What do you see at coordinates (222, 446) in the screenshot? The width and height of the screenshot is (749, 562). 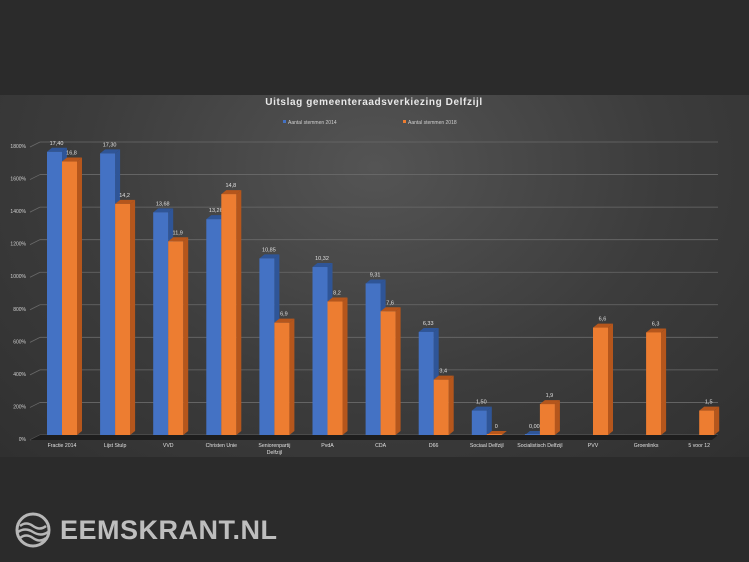 I see `x-tick-label: Christen Unie` at bounding box center [222, 446].